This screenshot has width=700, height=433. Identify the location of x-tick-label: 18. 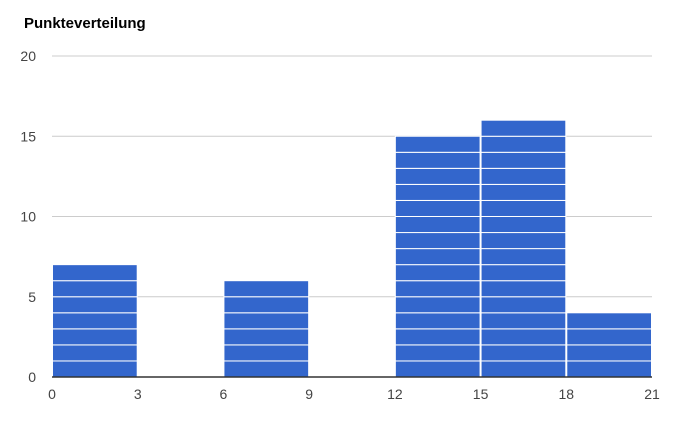
(566, 394).